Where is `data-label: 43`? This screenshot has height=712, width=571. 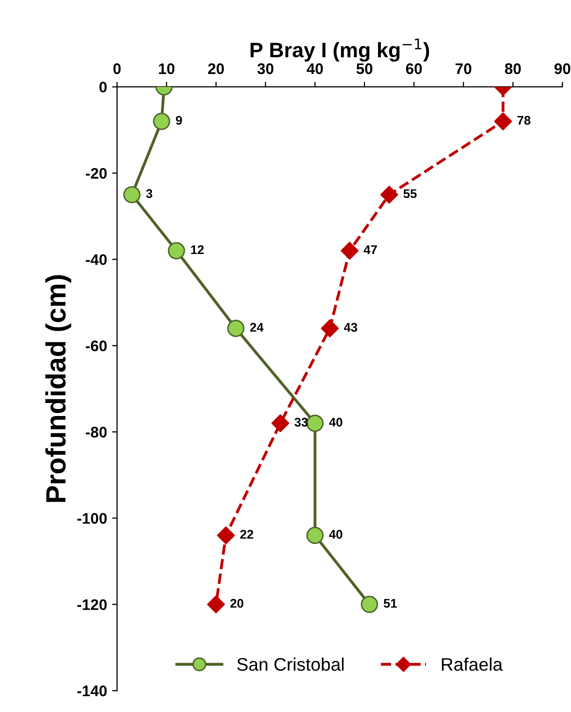
data-label: 43 is located at coordinates (351, 327).